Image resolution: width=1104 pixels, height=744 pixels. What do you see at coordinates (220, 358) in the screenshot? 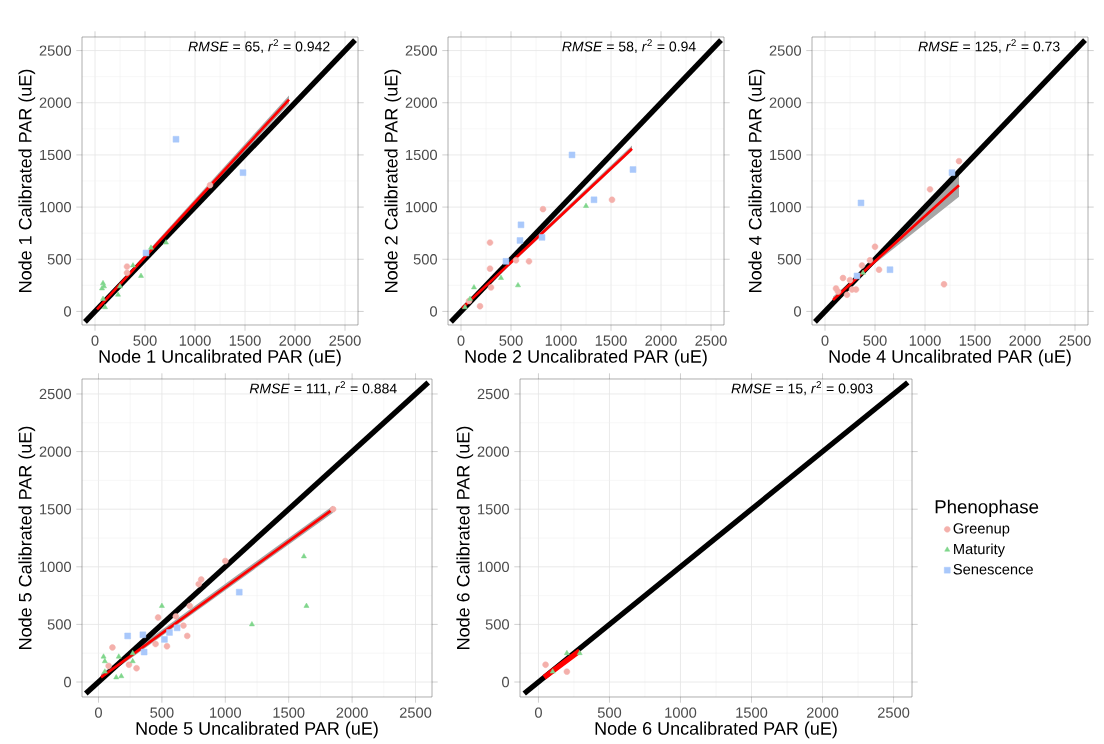
I see `x-axis-title: Node 1 Uncalibrated PAR (uE)` at bounding box center [220, 358].